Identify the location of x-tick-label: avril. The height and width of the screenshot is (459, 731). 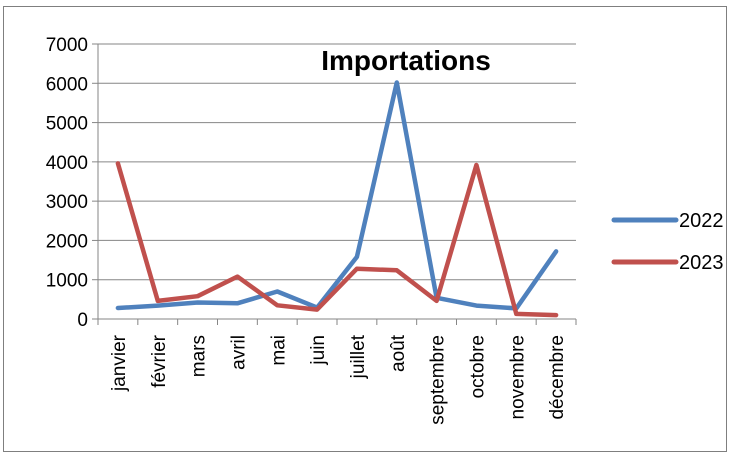
(238, 352).